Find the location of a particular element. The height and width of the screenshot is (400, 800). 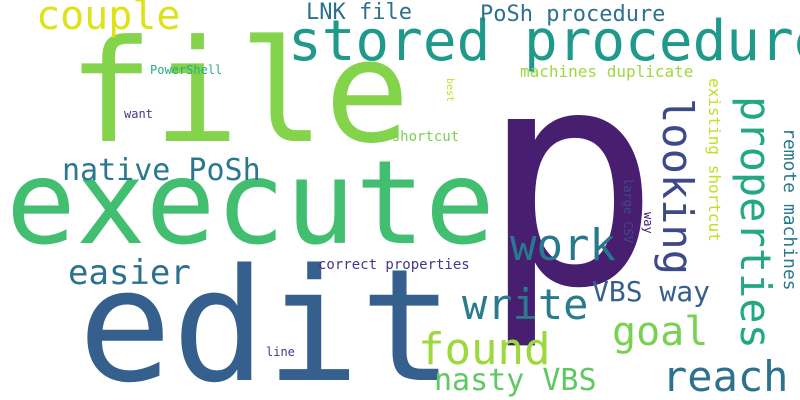

word-easier: easier is located at coordinates (129, 273).